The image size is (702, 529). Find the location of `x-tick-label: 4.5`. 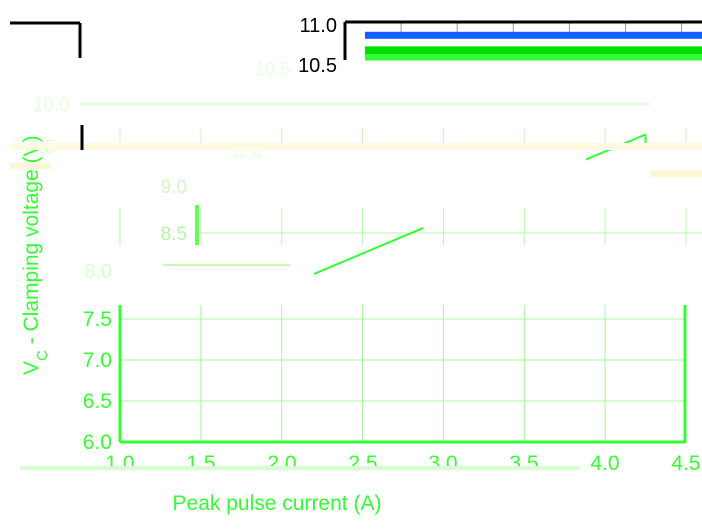

x-tick-label: 4.5 is located at coordinates (685, 463).